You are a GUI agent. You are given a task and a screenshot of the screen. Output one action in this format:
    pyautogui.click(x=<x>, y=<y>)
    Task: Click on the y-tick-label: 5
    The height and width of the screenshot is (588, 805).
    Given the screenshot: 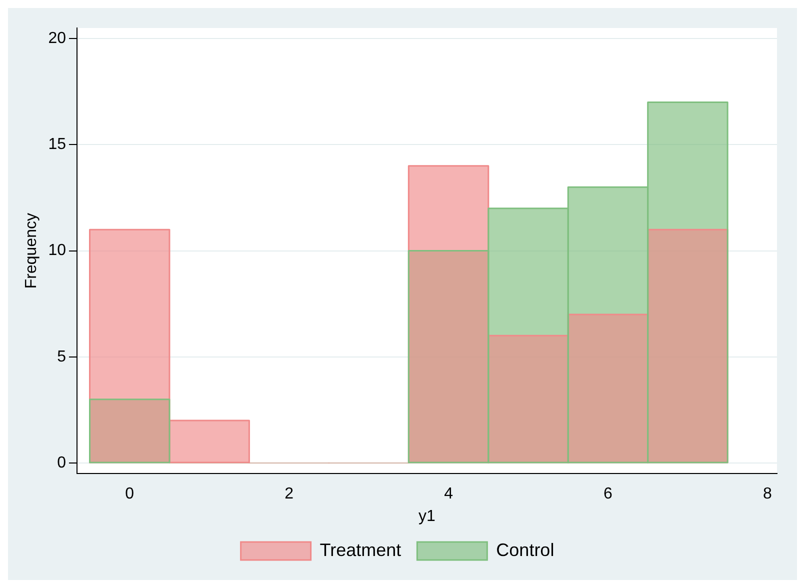 What is the action you would take?
    pyautogui.click(x=61, y=357)
    